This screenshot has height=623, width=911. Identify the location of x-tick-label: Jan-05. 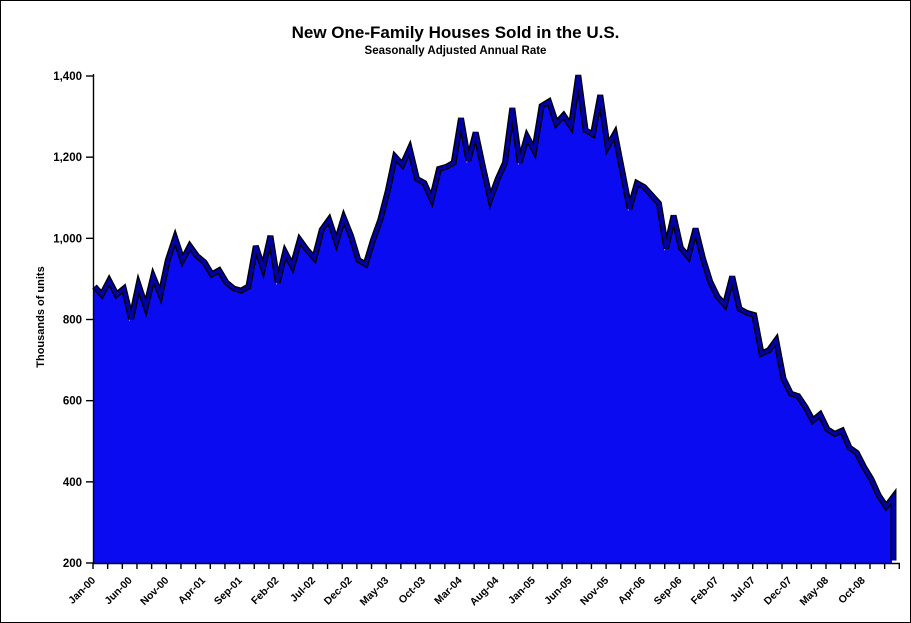
(522, 591).